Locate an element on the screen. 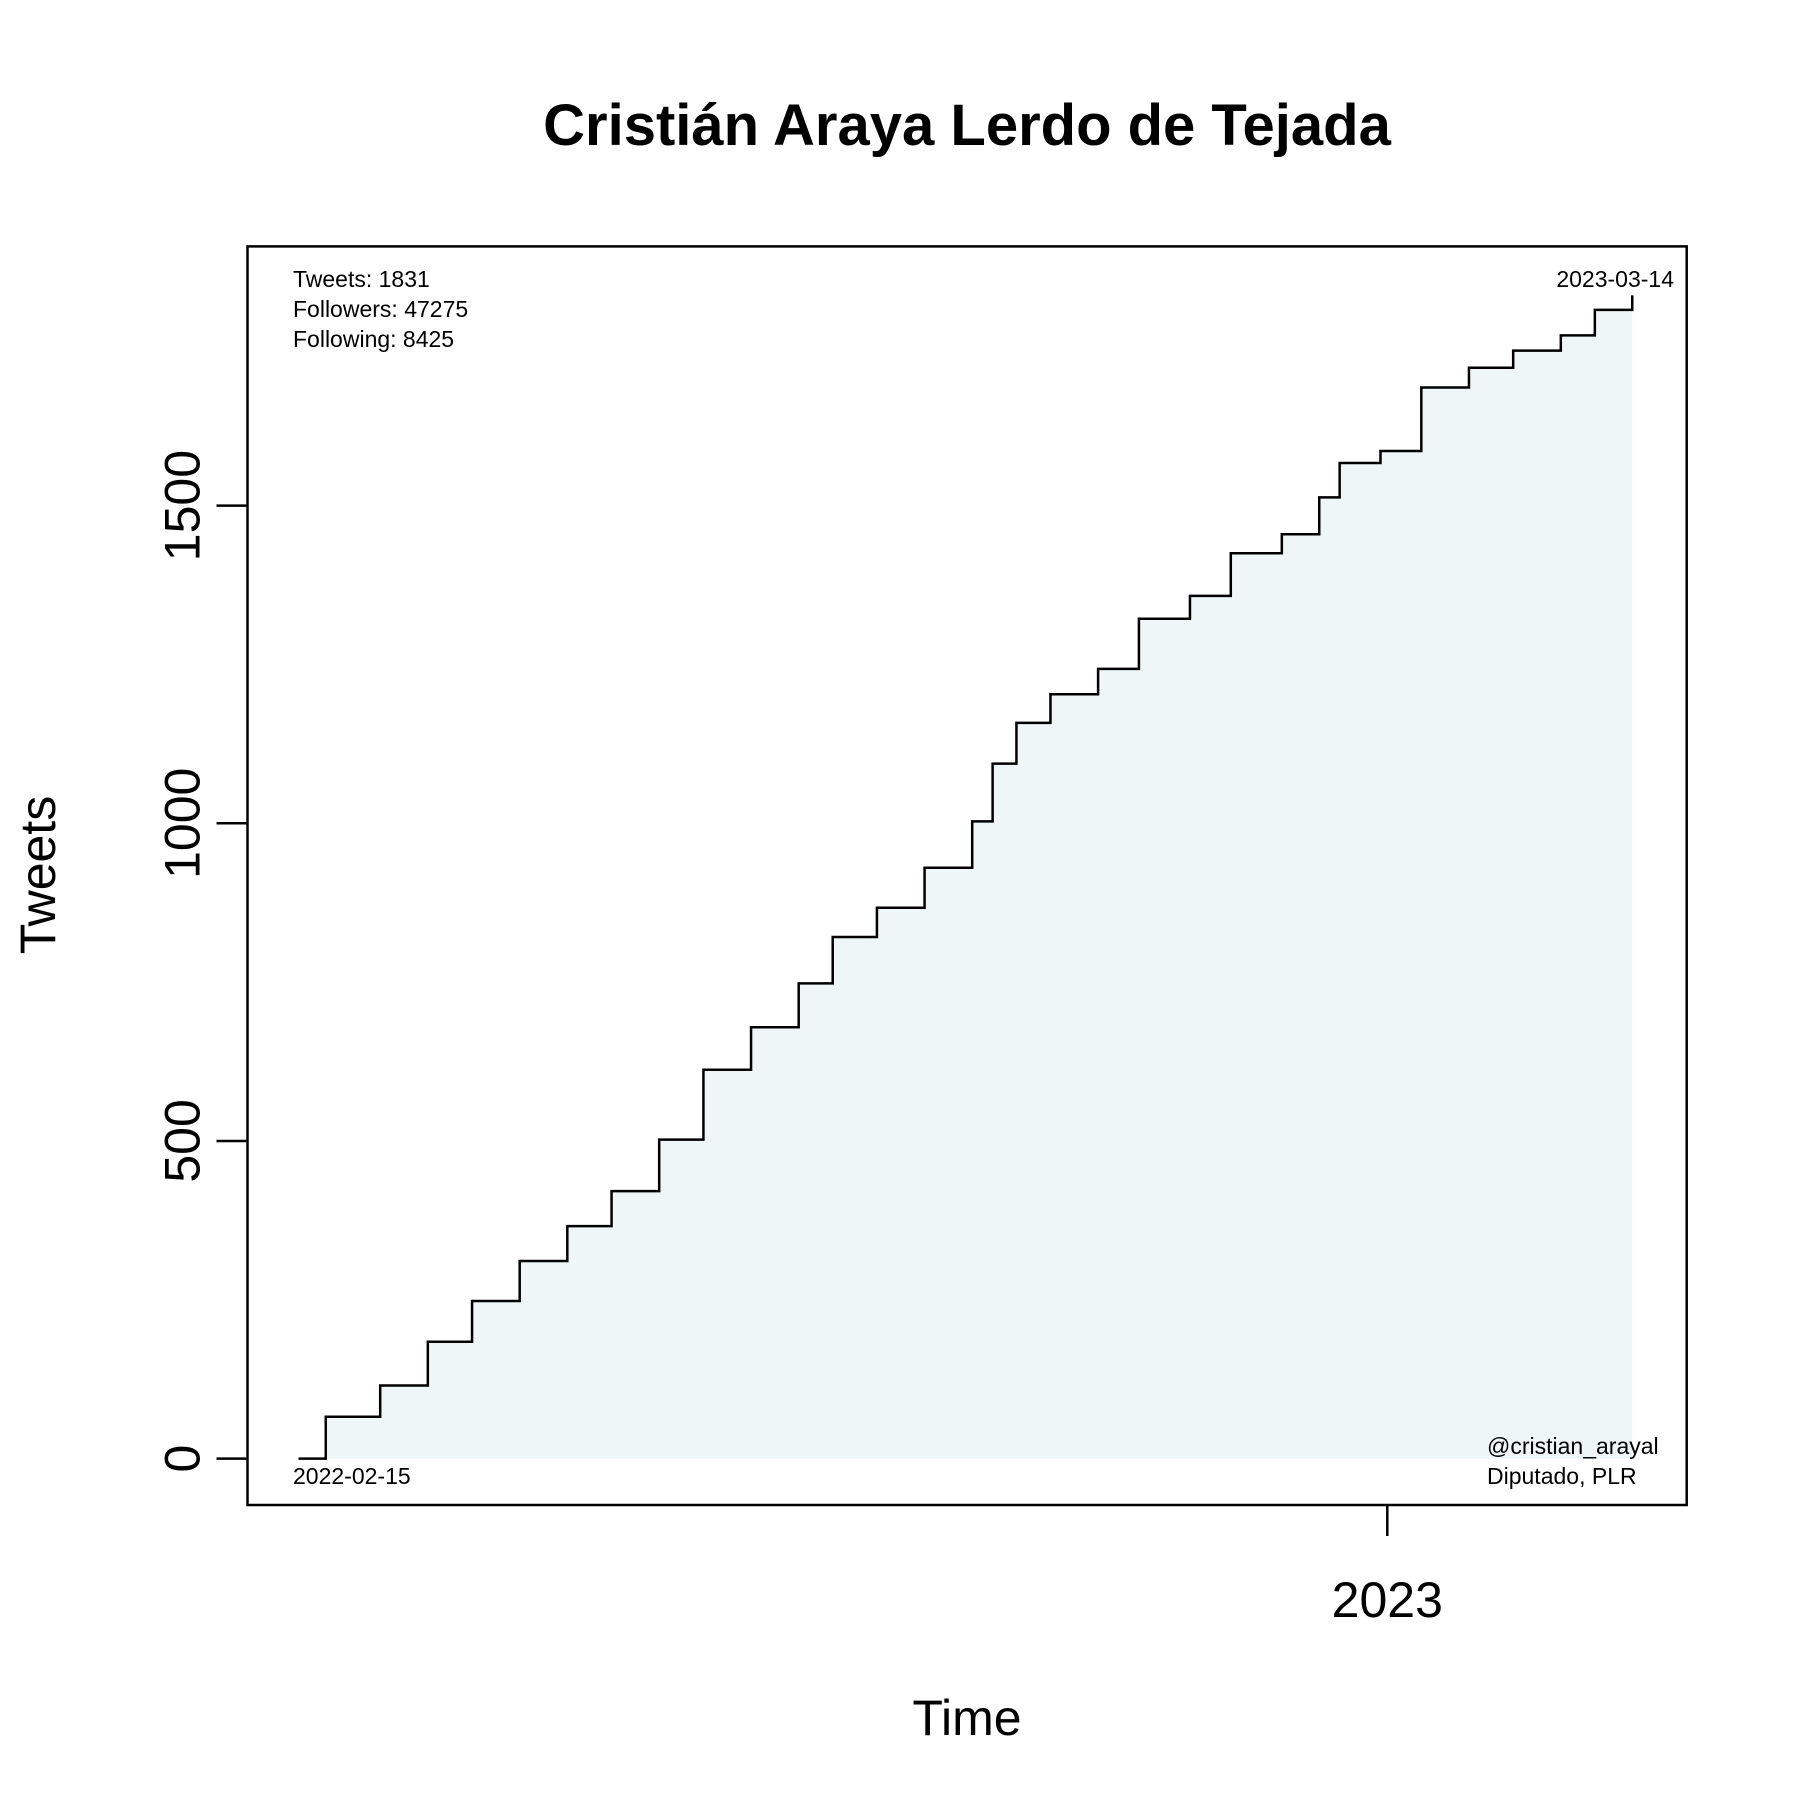 The height and width of the screenshot is (1800, 1800). account-annotation: Diputado, PLR is located at coordinates (1562, 1476).